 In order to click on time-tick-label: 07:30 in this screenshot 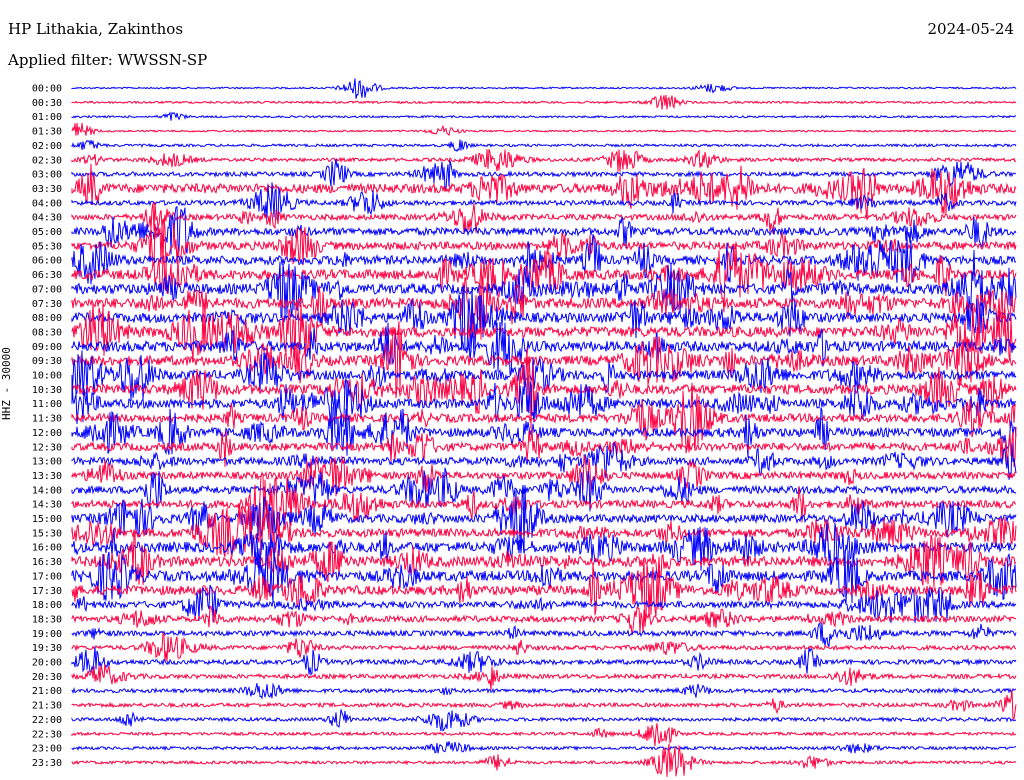, I will do `click(47, 304)`.